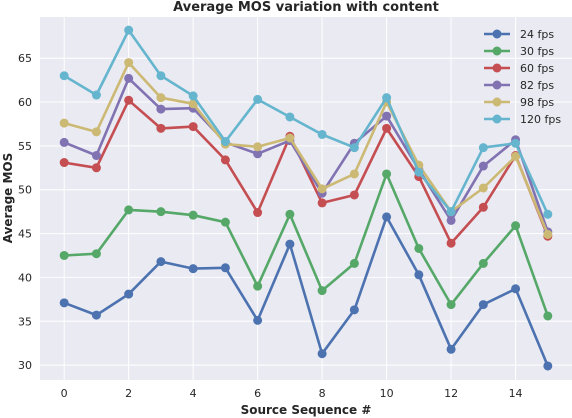 This screenshot has height=418, width=572. What do you see at coordinates (8, 198) in the screenshot?
I see `y-axis-label: Average MOS` at bounding box center [8, 198].